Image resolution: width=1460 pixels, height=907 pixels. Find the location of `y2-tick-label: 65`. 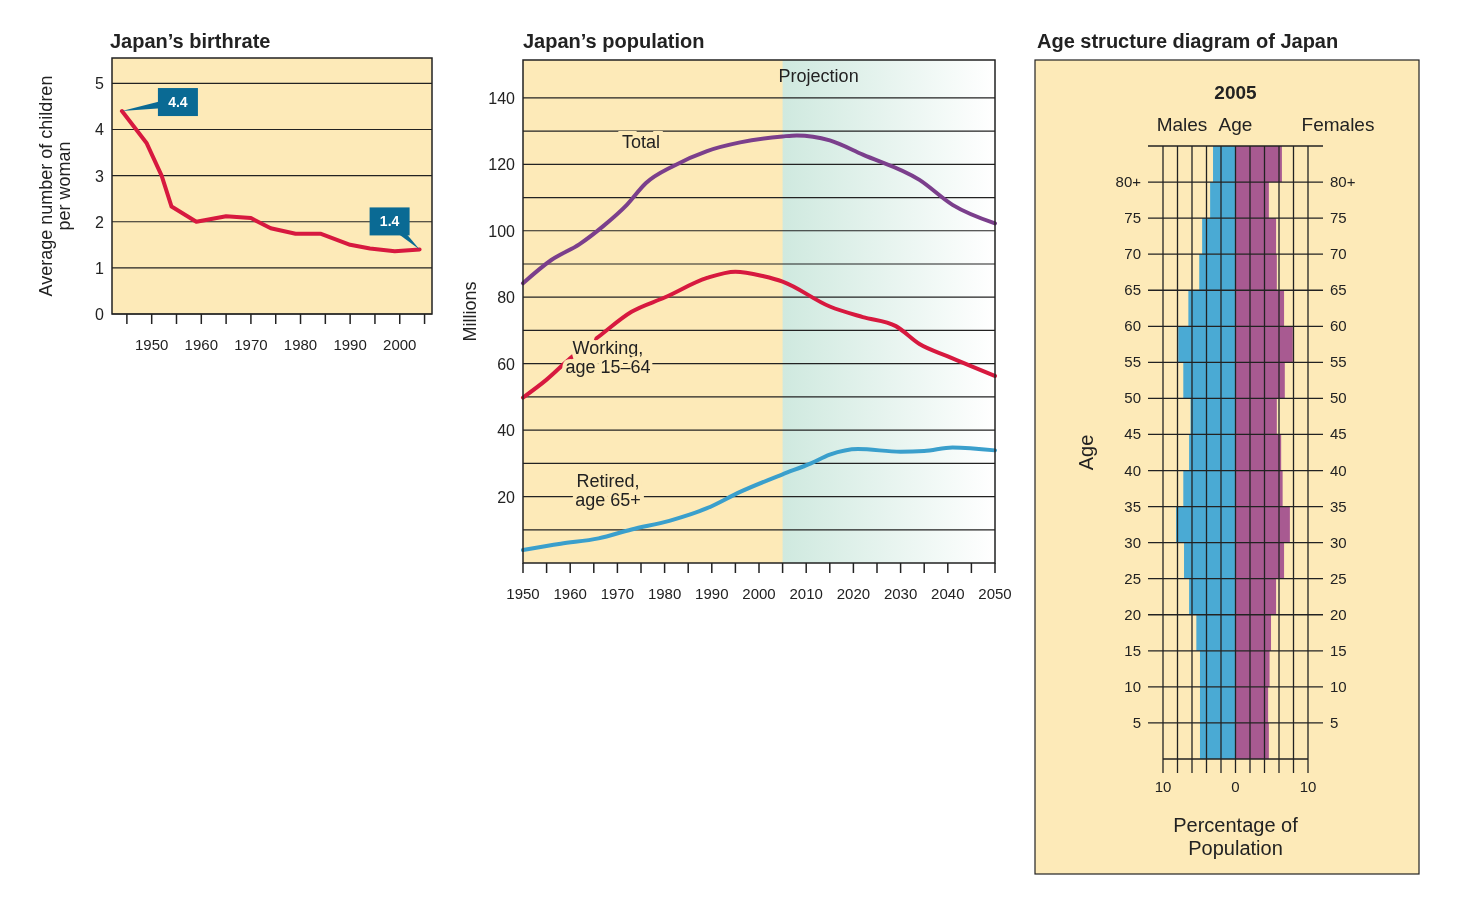

y2-tick-label: 65 is located at coordinates (1338, 290).